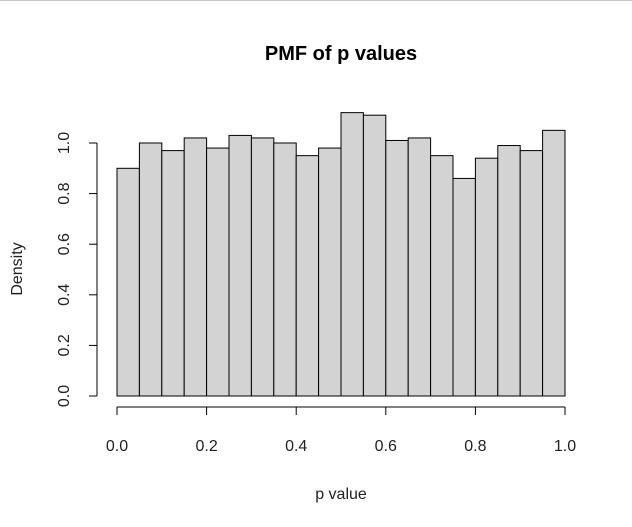 This screenshot has height=527, width=632. Describe the element at coordinates (475, 446) in the screenshot. I see `x-tick-label: 0.8` at that location.